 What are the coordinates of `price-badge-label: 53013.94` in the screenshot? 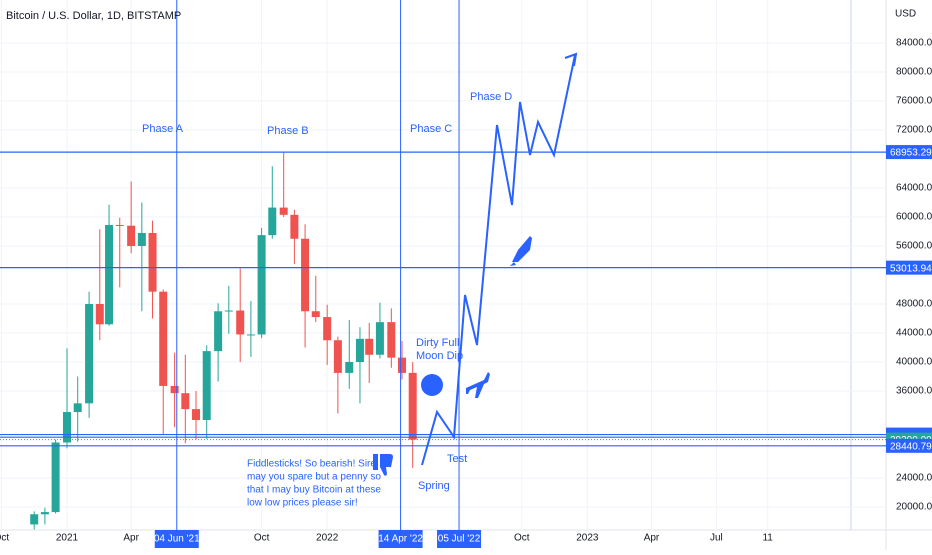 It's located at (911, 268).